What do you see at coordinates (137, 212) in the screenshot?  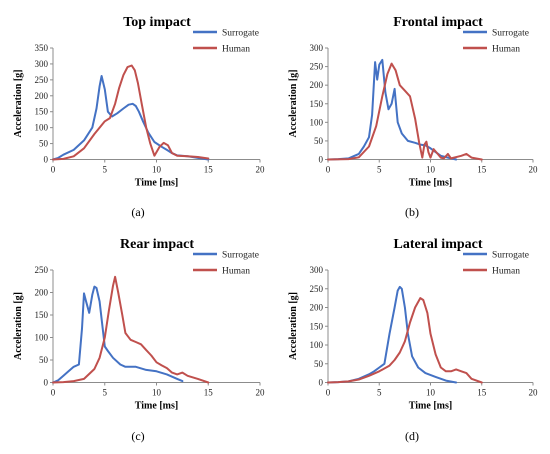 I see `chart-1-panel-label: (a)` at bounding box center [137, 212].